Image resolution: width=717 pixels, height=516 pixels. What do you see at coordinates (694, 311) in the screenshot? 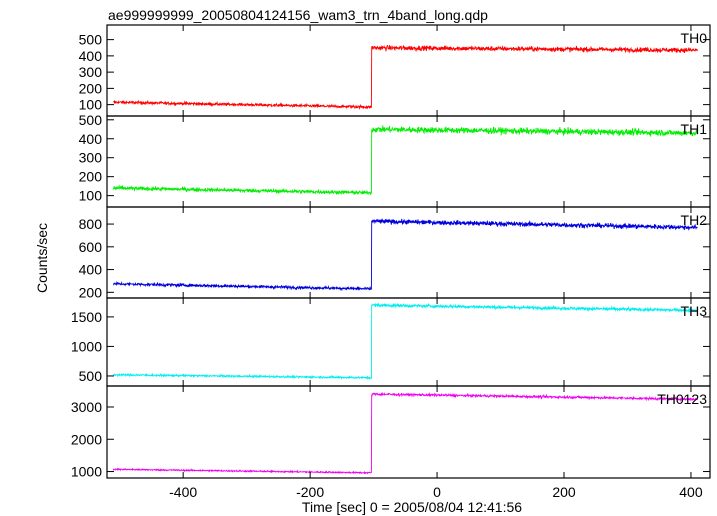
I see `series-name-label: TH3` at bounding box center [694, 311].